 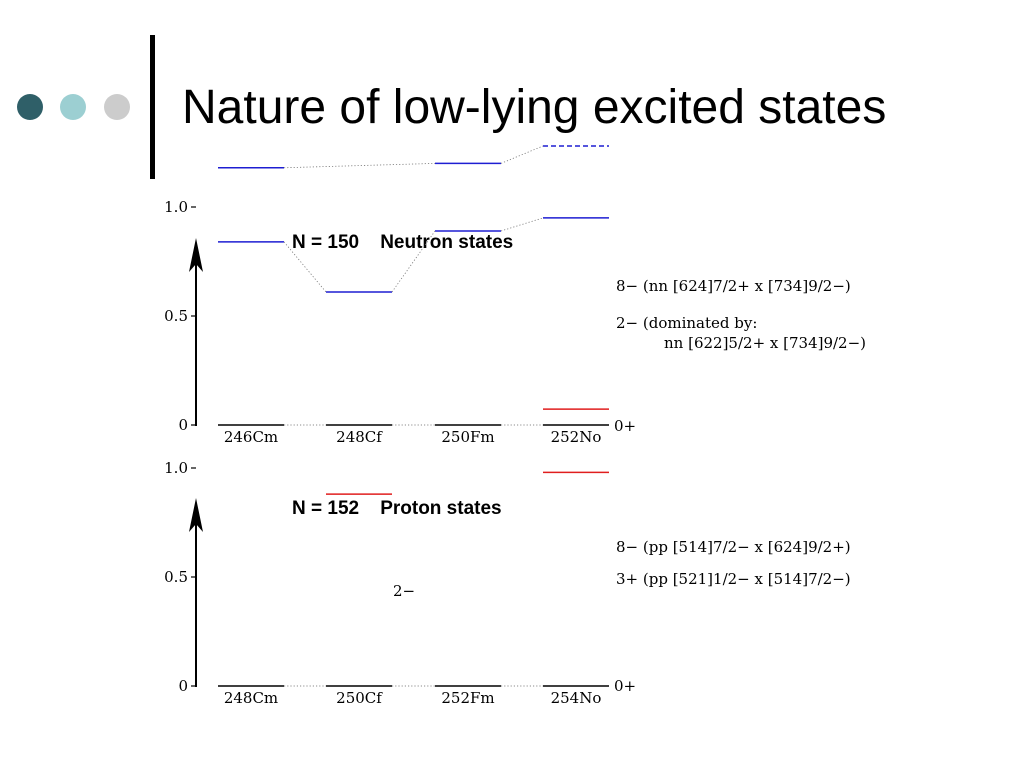 I want to click on annotation-2minus-neutron: 2− (dominated by:, so click(x=686, y=323).